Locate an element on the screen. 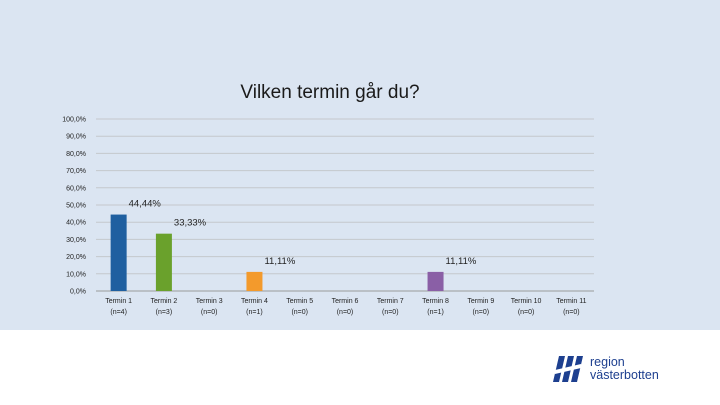 This screenshot has width=720, height=405. y-tick-label: 50,0% is located at coordinates (76, 206).